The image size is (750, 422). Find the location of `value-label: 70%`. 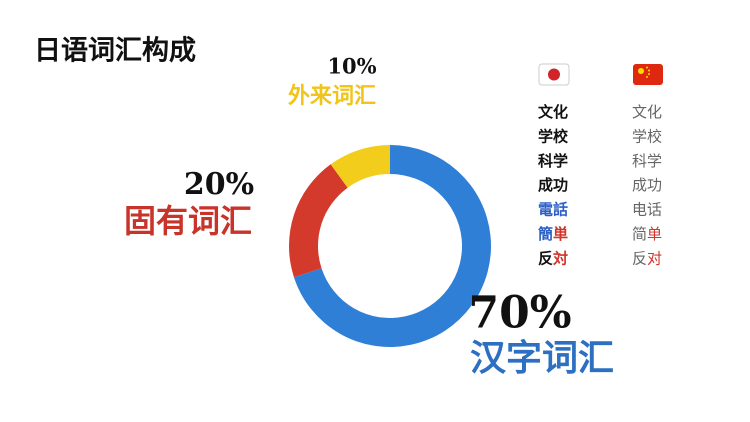

value-label: 70% is located at coordinates (519, 313).